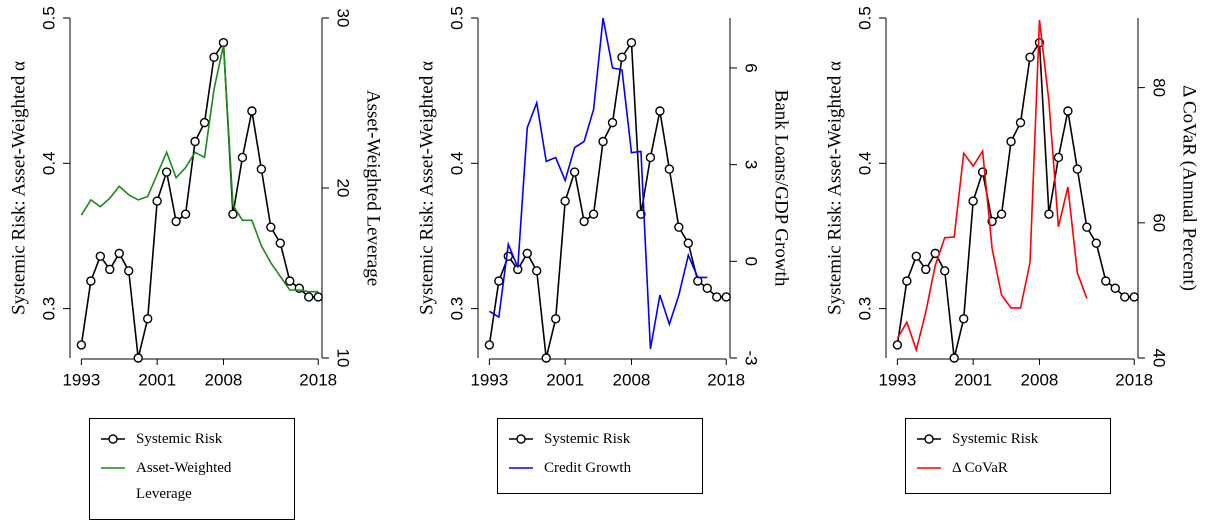 This screenshot has width=1215, height=531. What do you see at coordinates (751, 357) in the screenshot?
I see `y2-tick-label: -3` at bounding box center [751, 357].